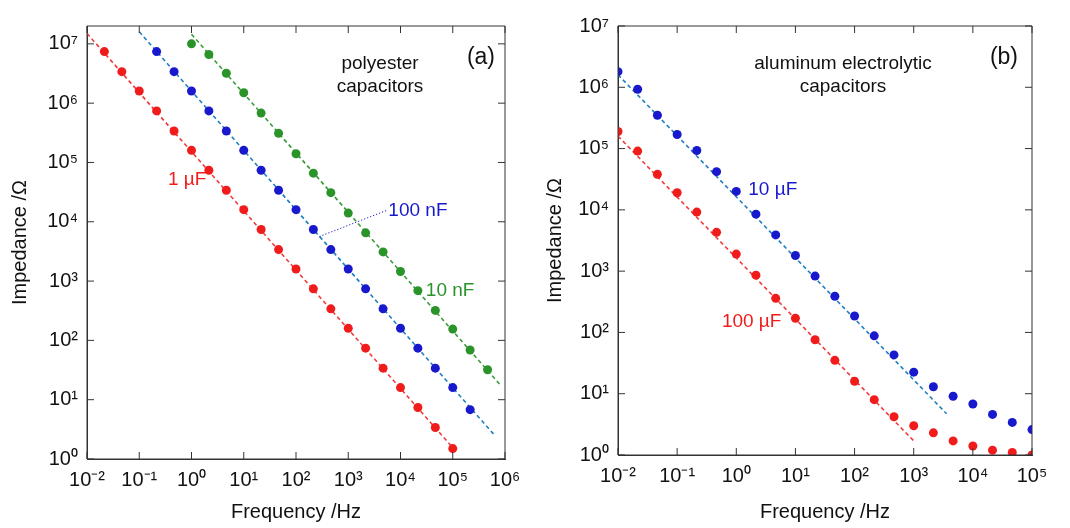 Image resolution: width=1070 pixels, height=528 pixels. What do you see at coordinates (751, 320) in the screenshot?
I see `series-label: 100 µF` at bounding box center [751, 320].